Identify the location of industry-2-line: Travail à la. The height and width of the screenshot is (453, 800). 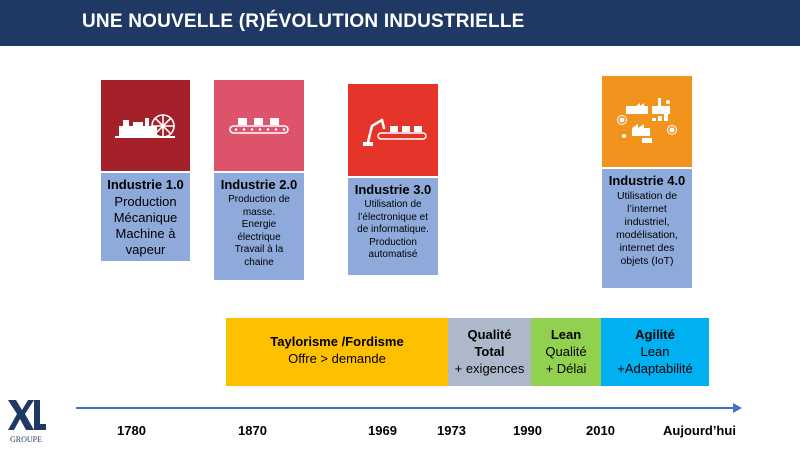
(259, 249).